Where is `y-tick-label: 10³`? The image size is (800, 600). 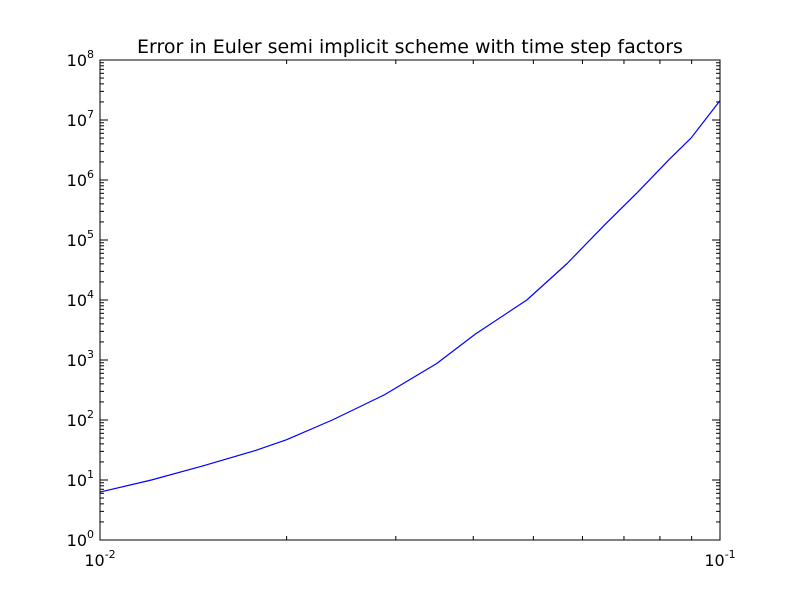 y-tick-label: 10³ is located at coordinates (80, 359).